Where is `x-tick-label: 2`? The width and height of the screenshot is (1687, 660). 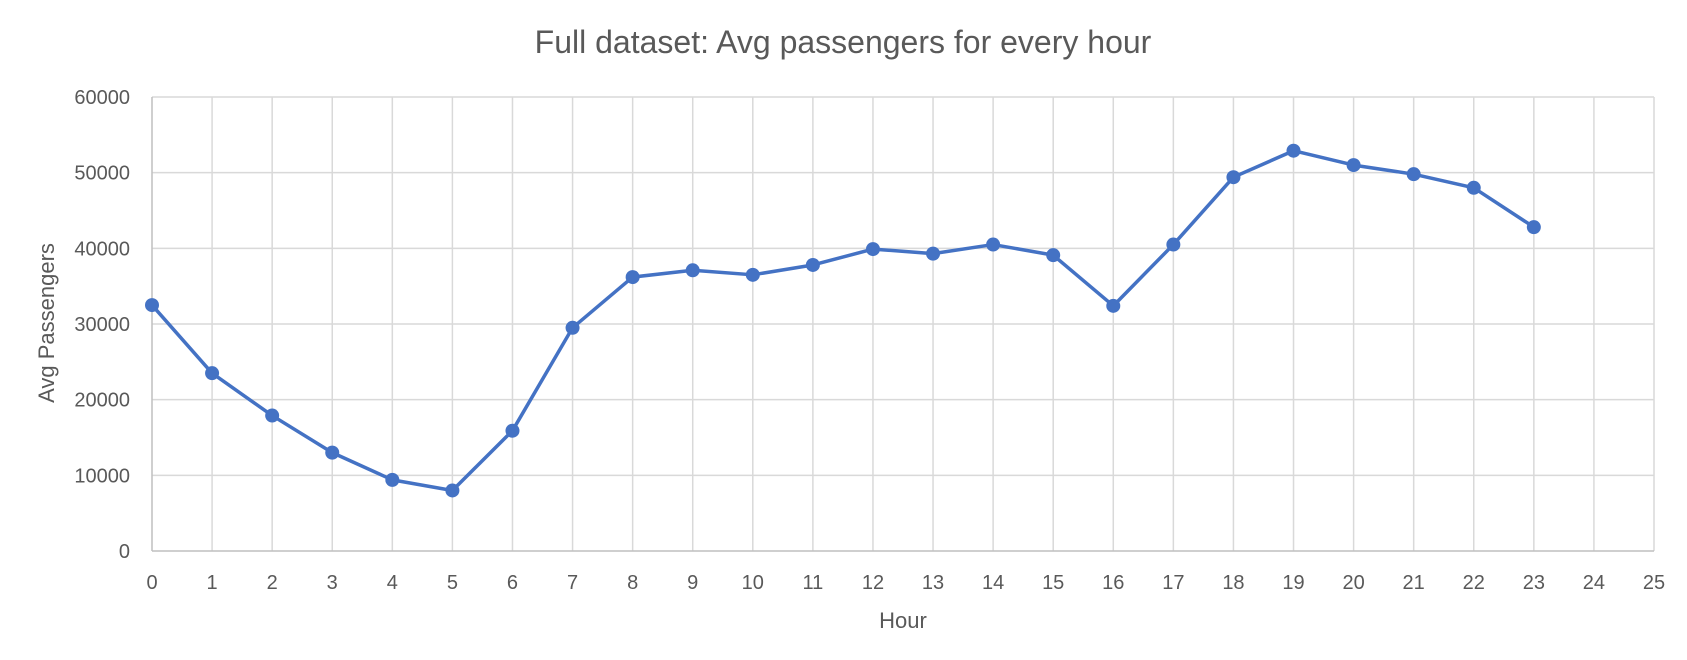
x-tick-label: 2 is located at coordinates (272, 583).